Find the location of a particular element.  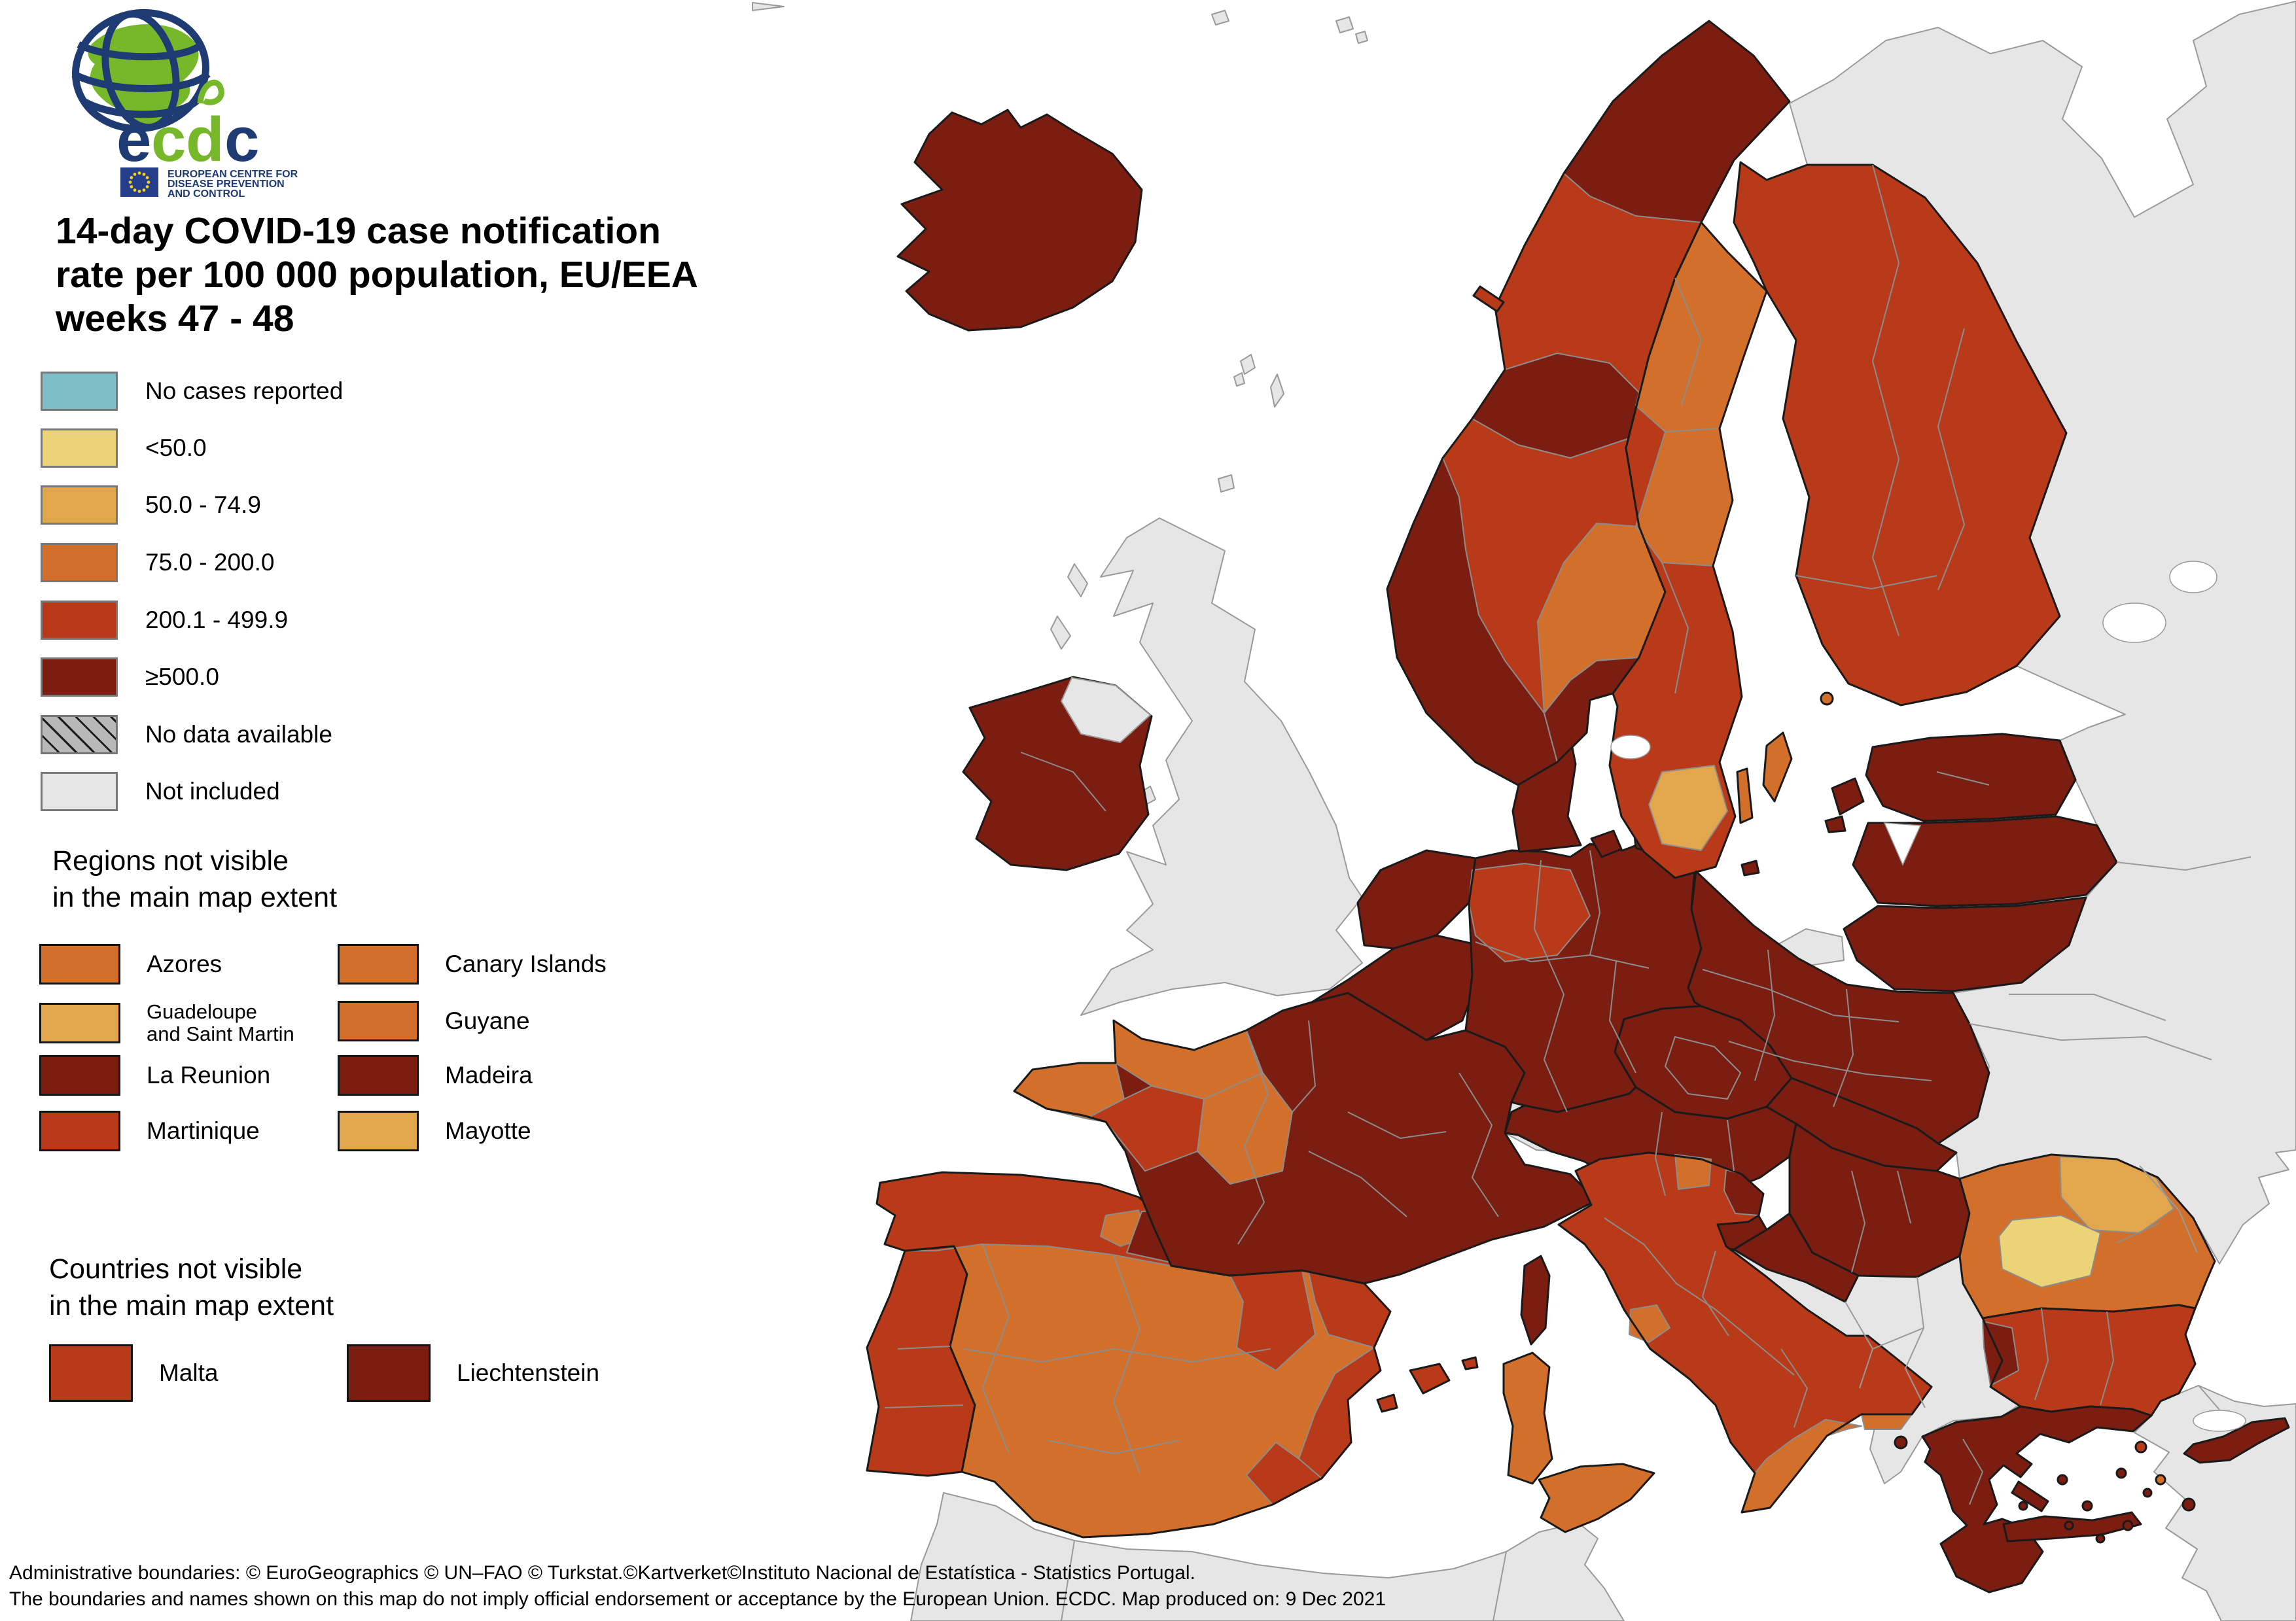

country-latvia is located at coordinates (1985, 861).